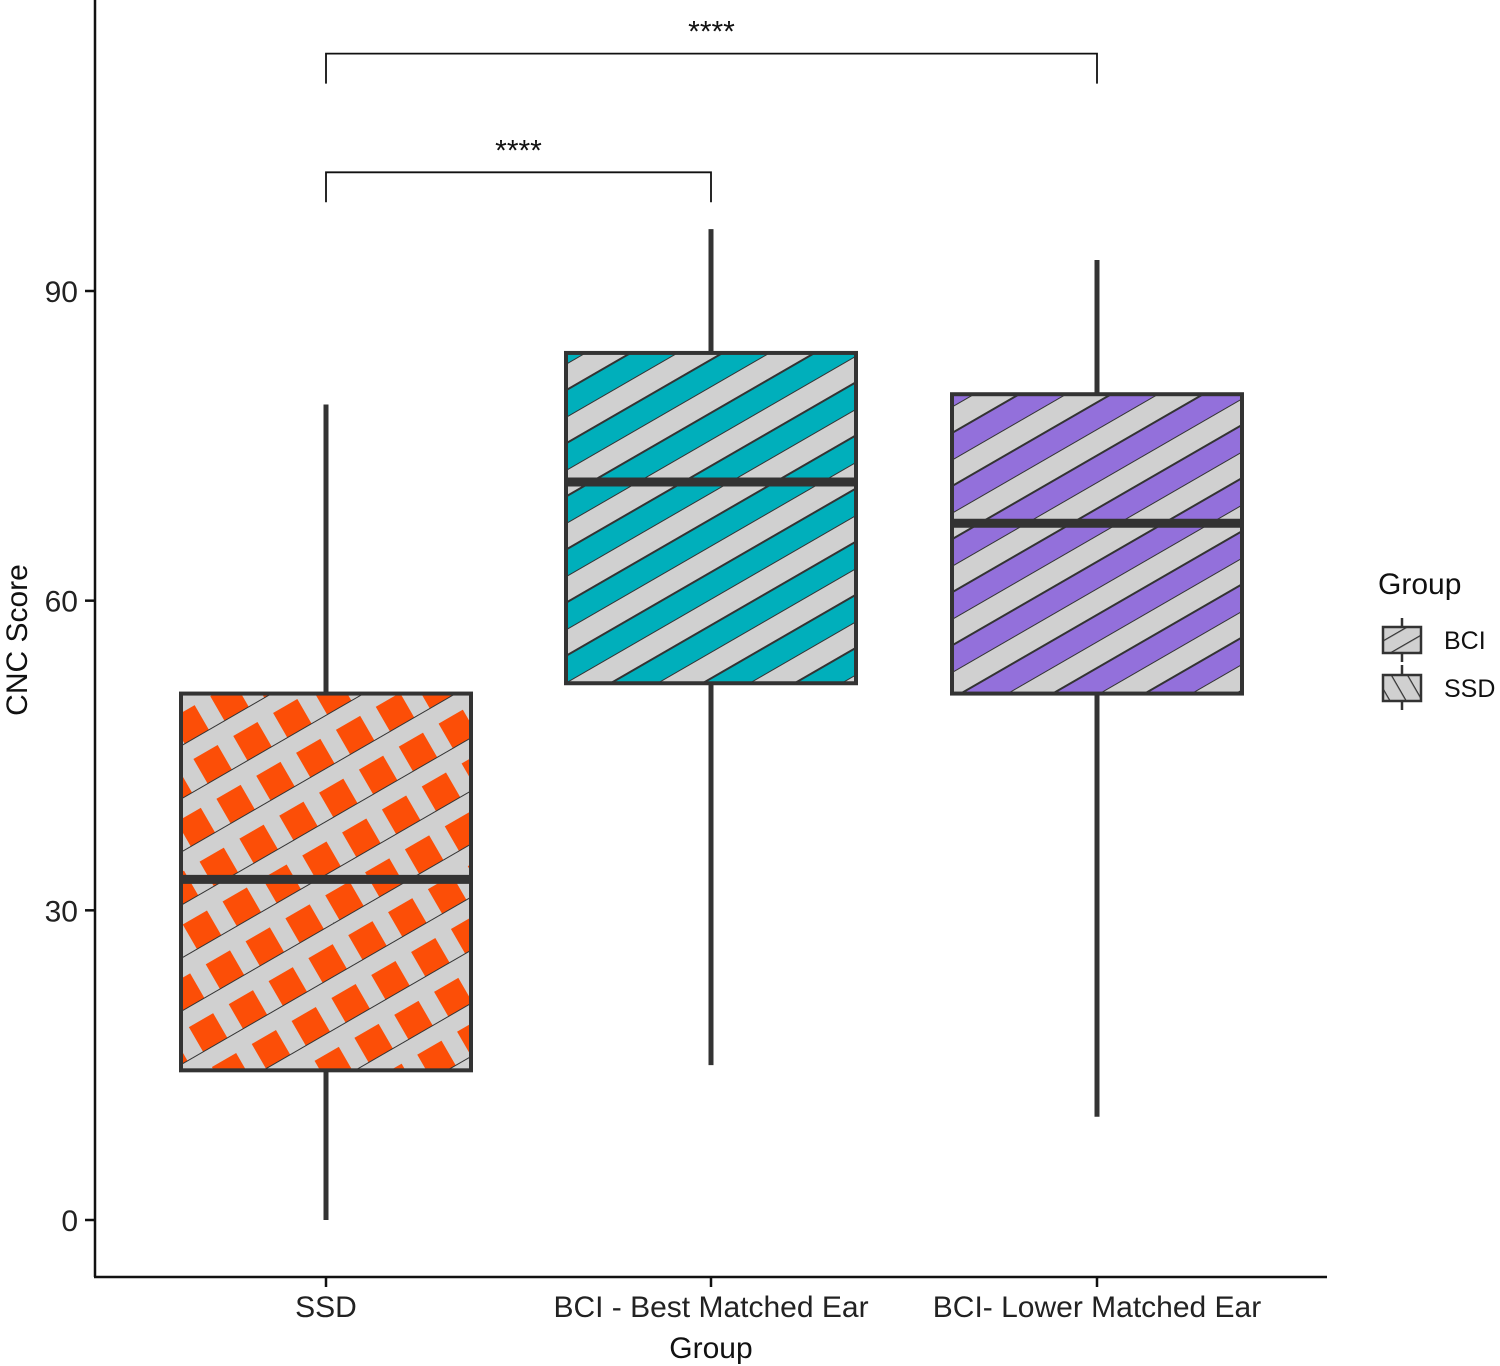 This screenshot has height=1366, width=1500. Describe the element at coordinates (1438, 687) in the screenshot. I see `legend-entry-ssd: SSD` at that location.